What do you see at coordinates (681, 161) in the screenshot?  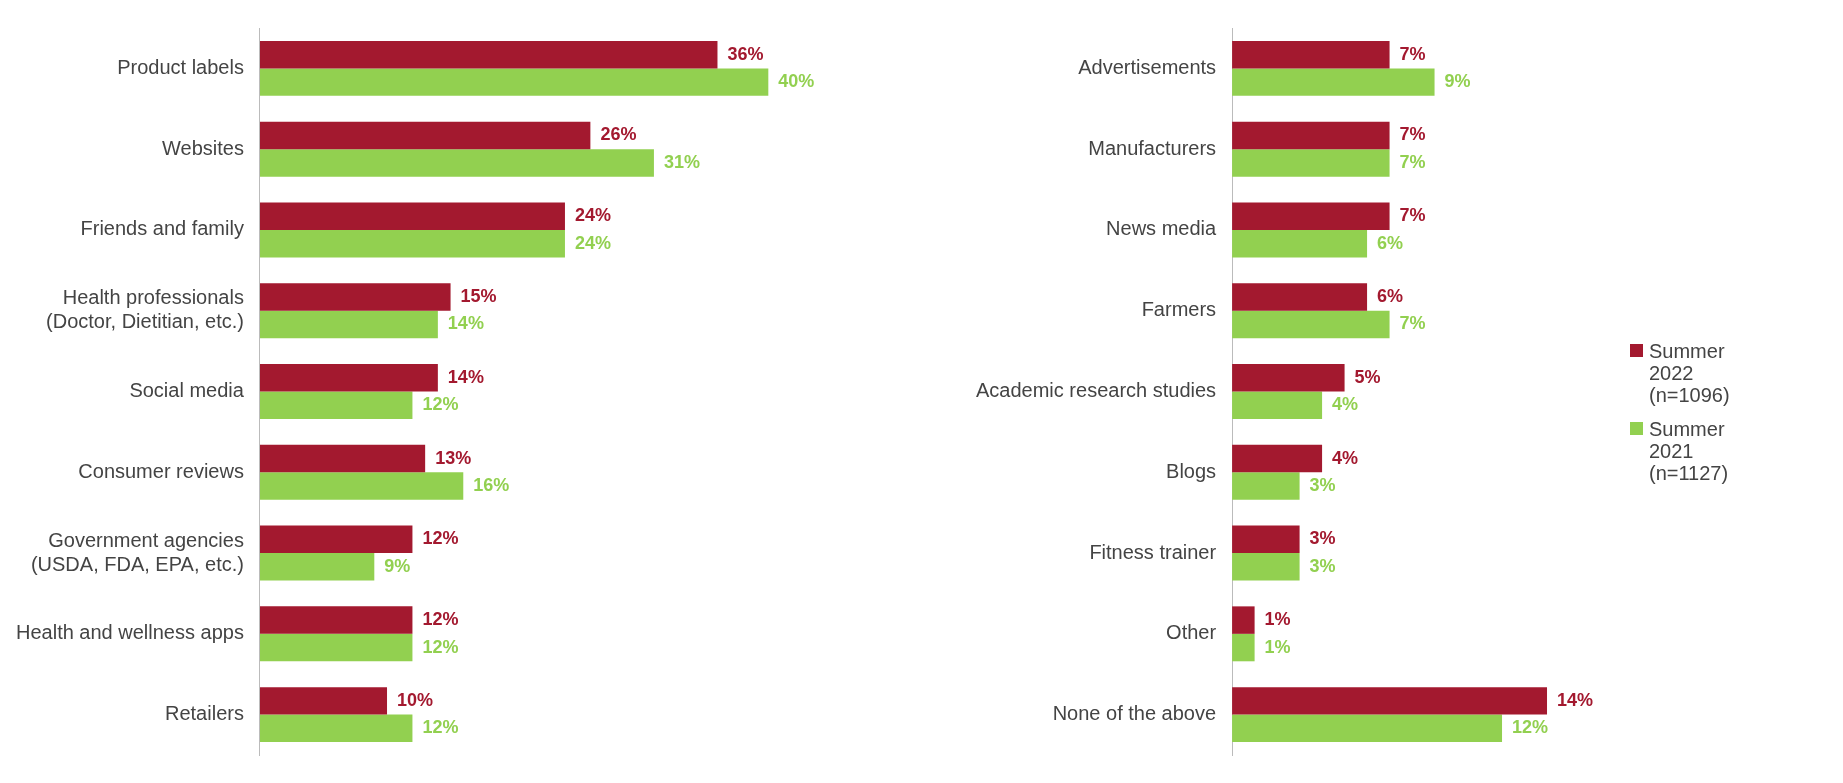 I see `data-label: 31%` at bounding box center [681, 161].